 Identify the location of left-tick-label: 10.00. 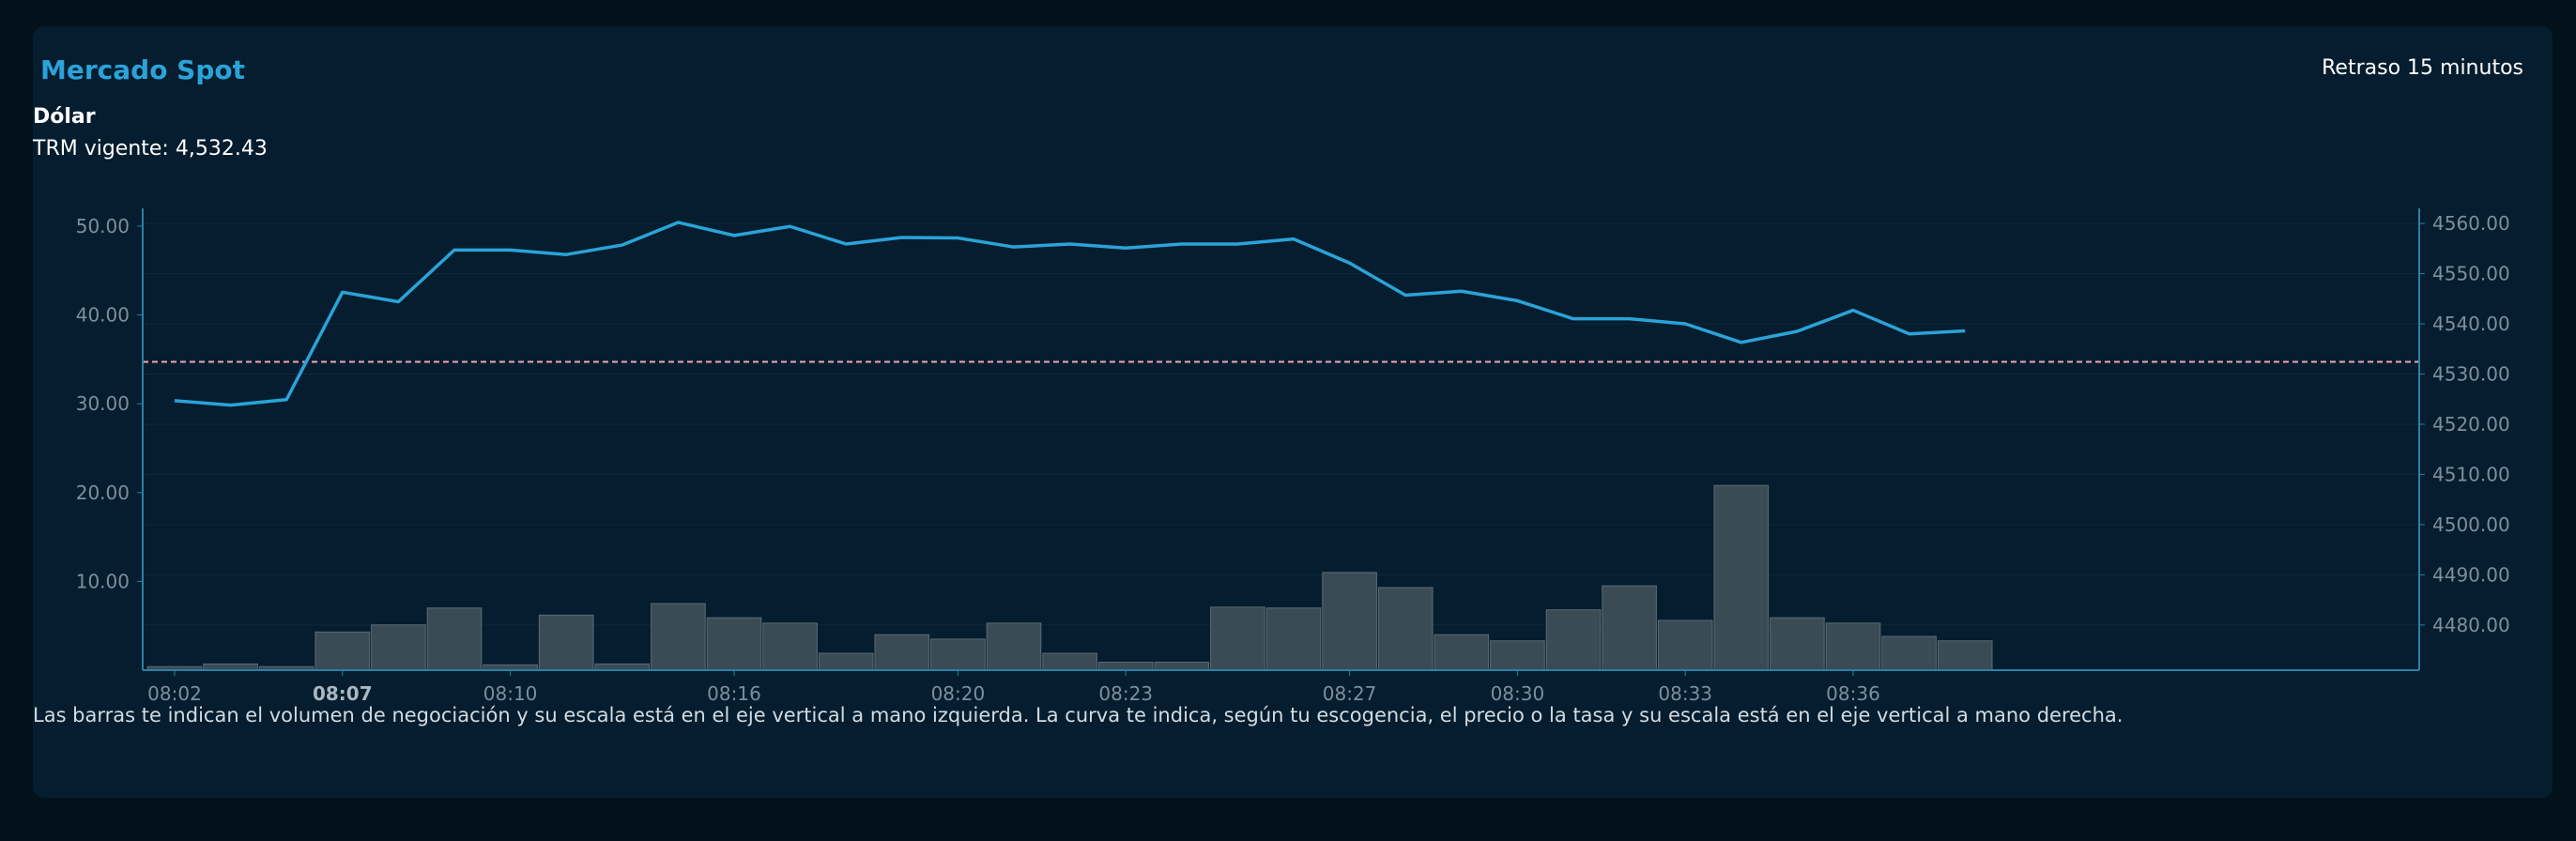
(103, 581).